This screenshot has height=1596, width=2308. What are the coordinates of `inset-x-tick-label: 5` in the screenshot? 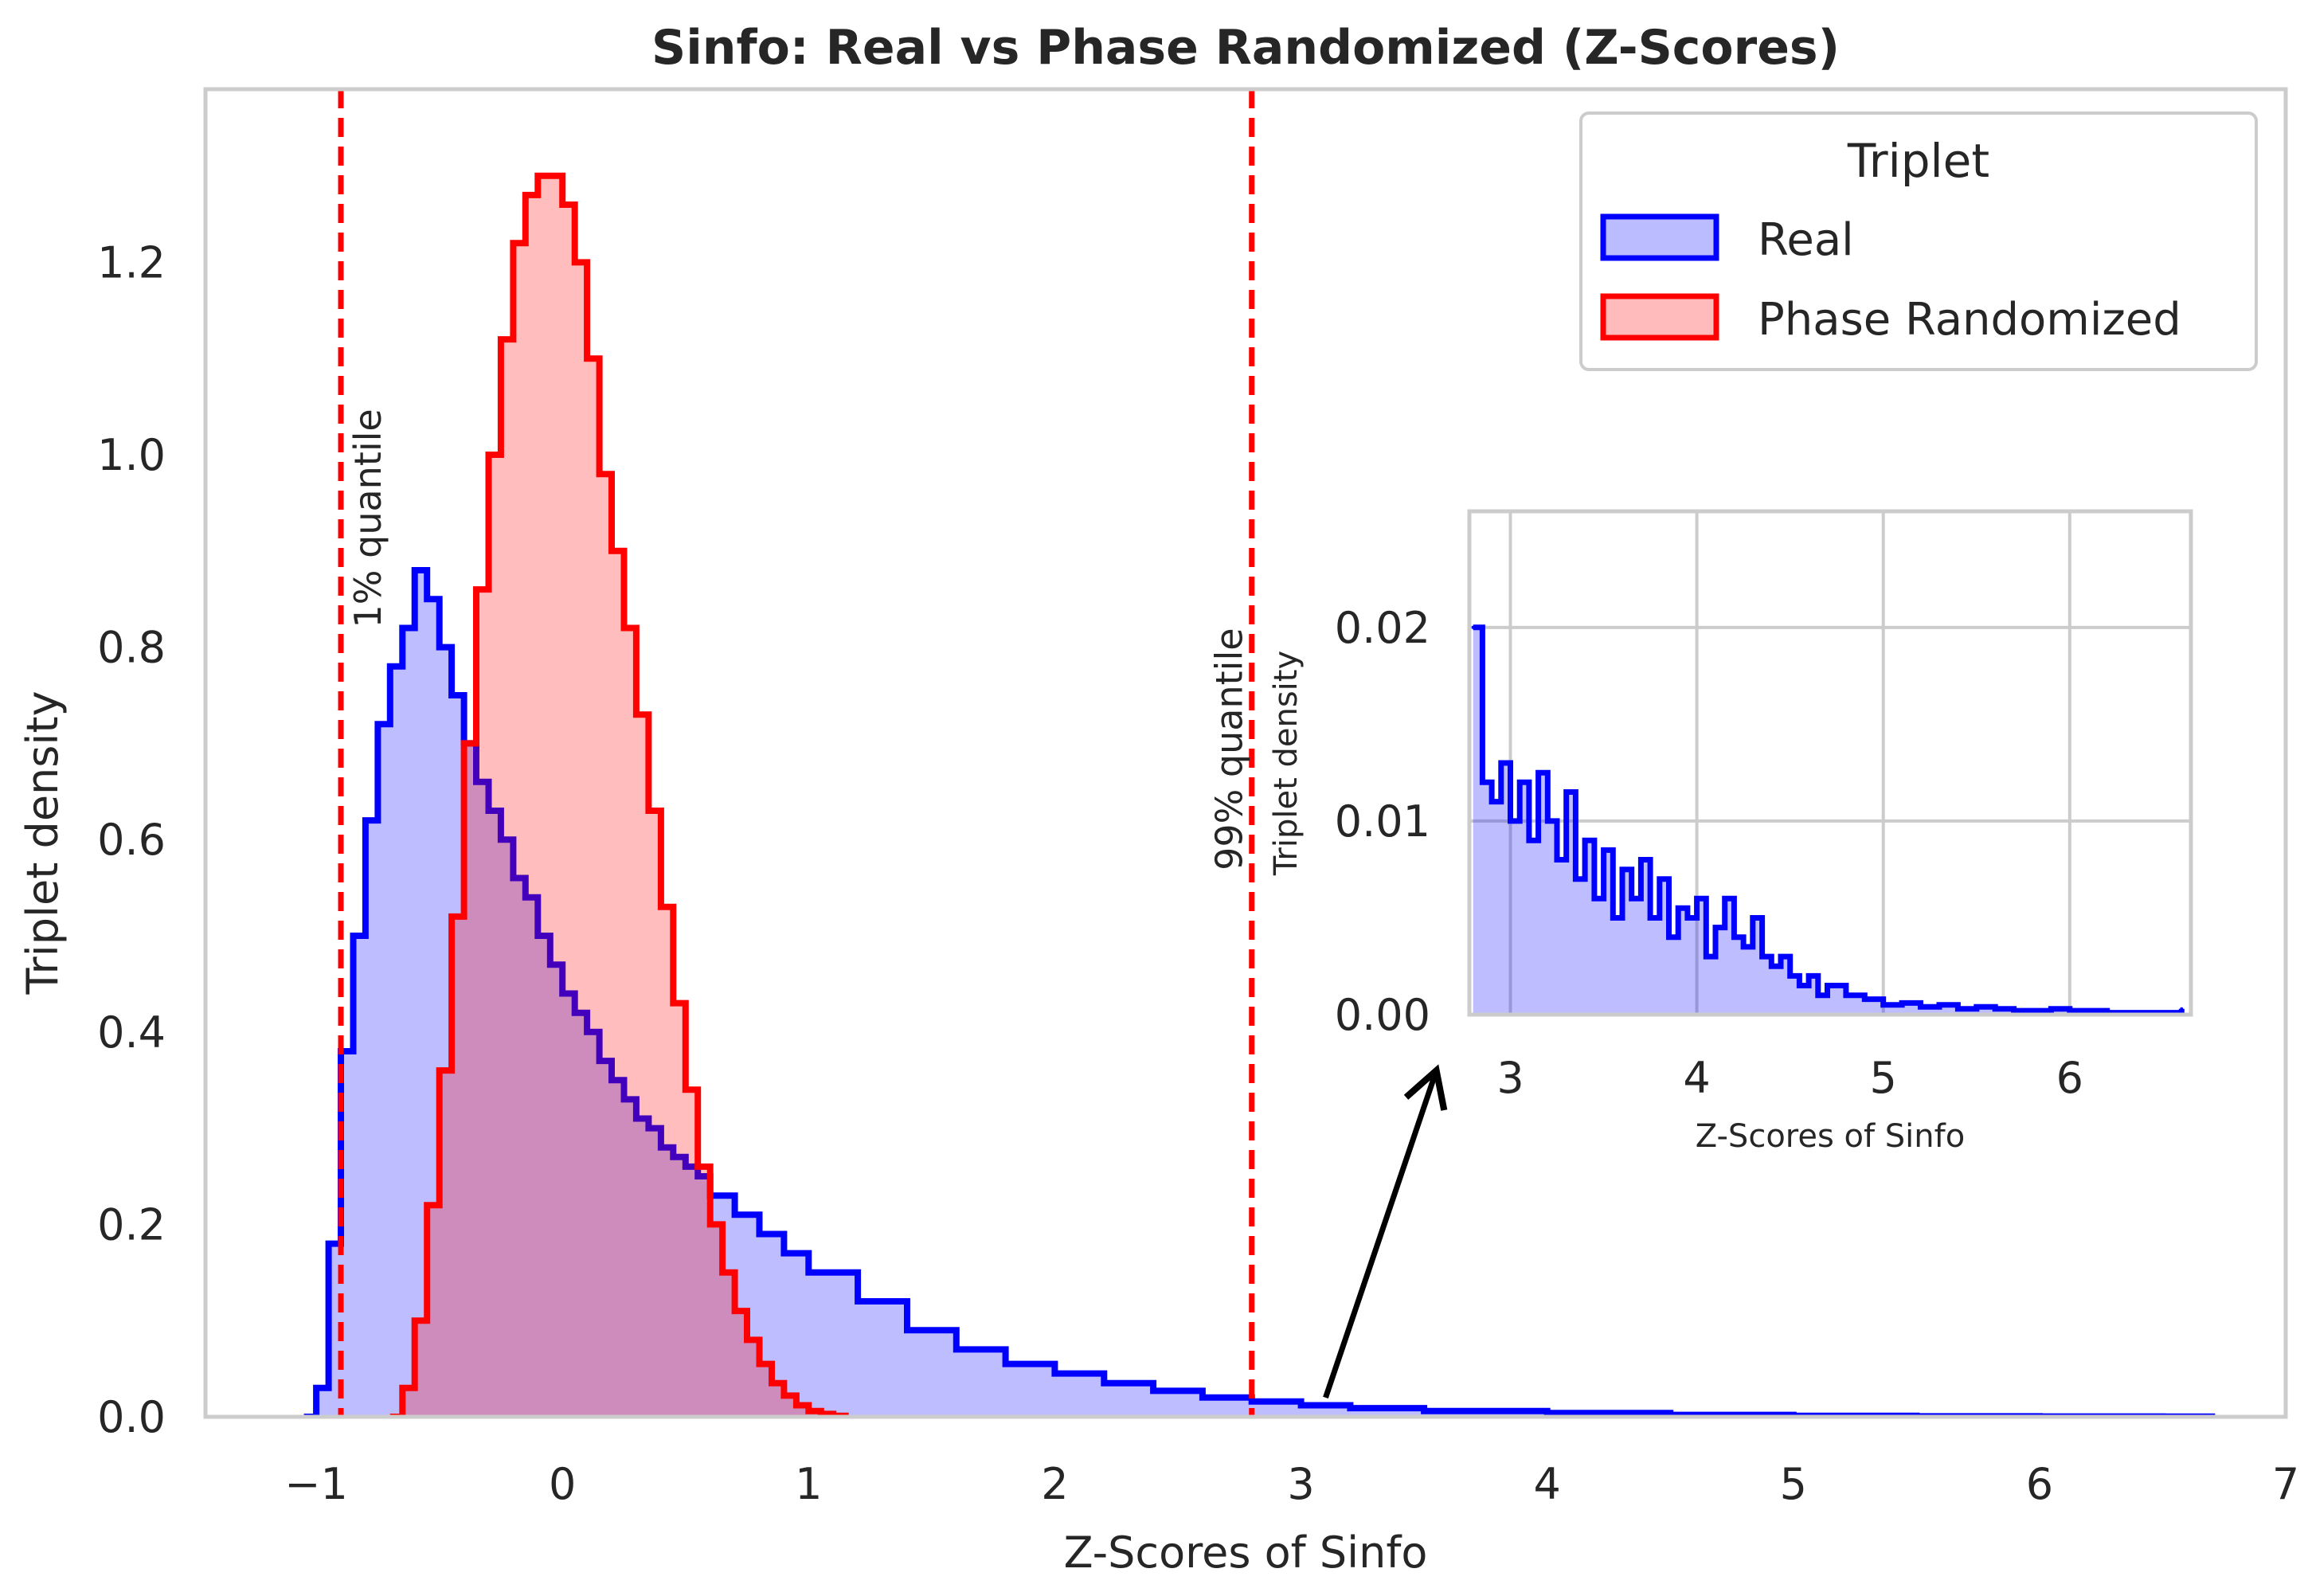 It's located at (1884, 1078).